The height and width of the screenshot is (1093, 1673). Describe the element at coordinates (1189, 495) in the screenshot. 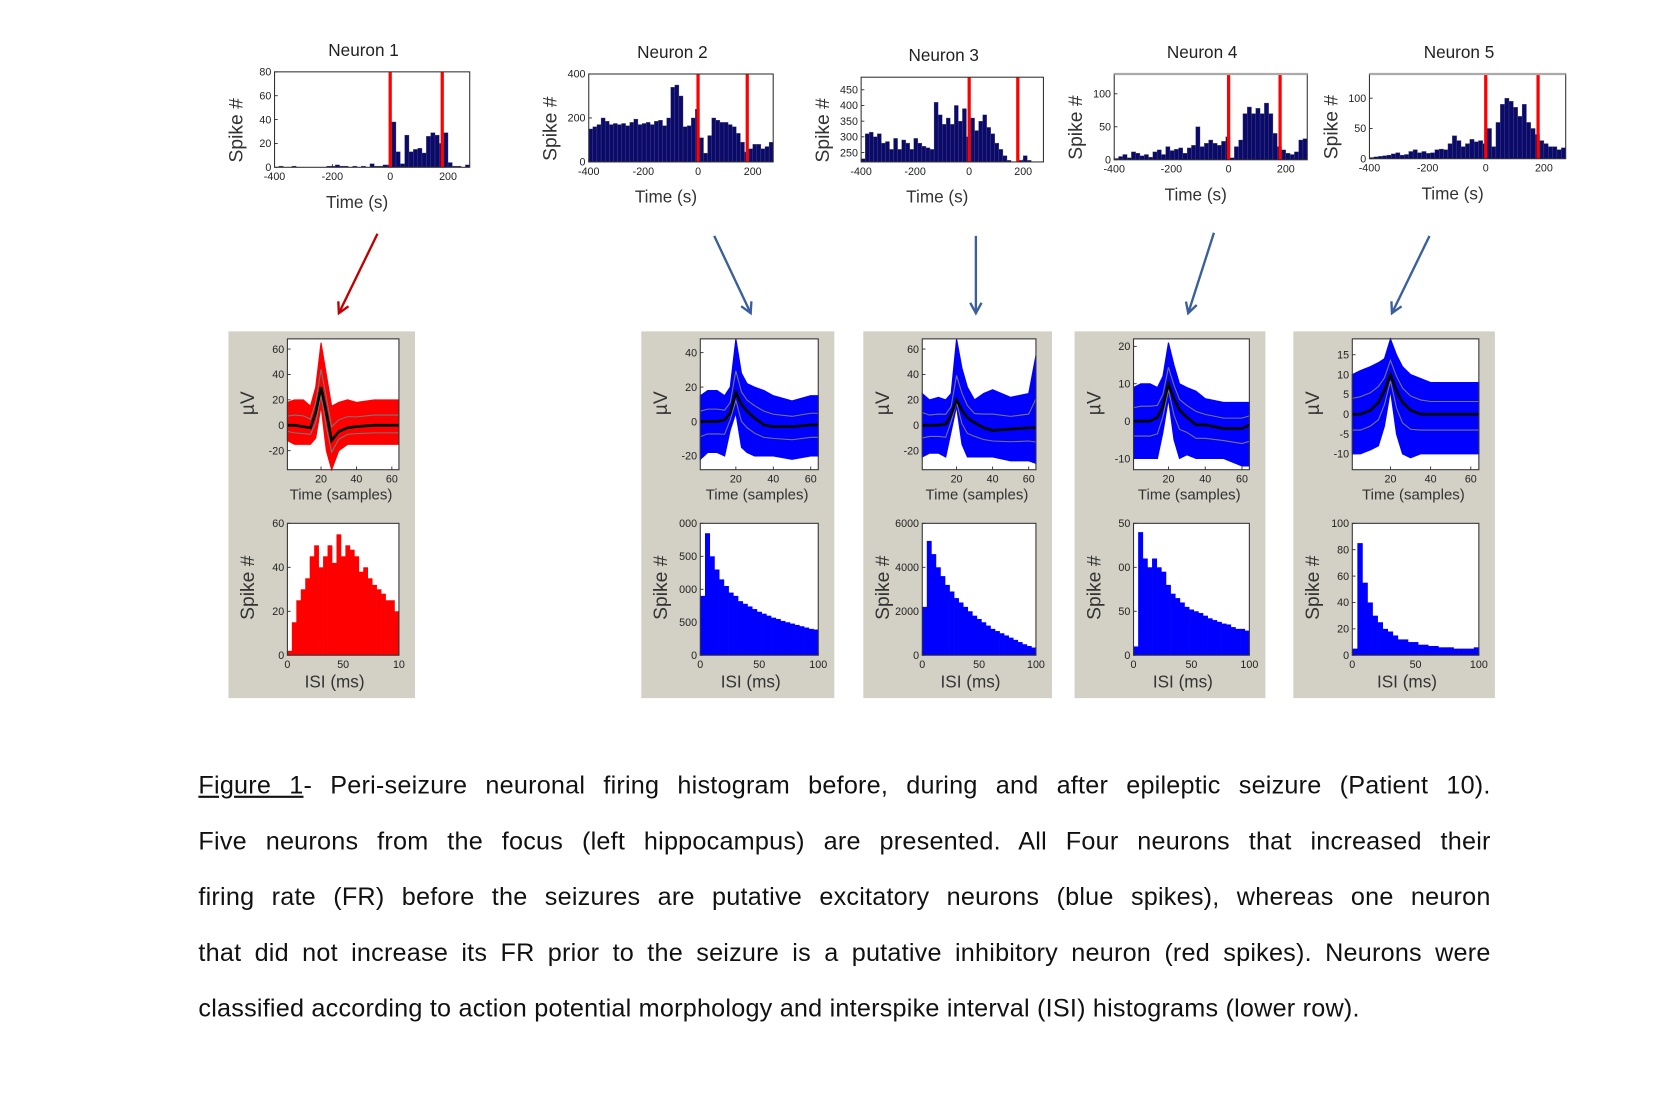

I see `waveform-x-axis-label: Time (samples)` at that location.